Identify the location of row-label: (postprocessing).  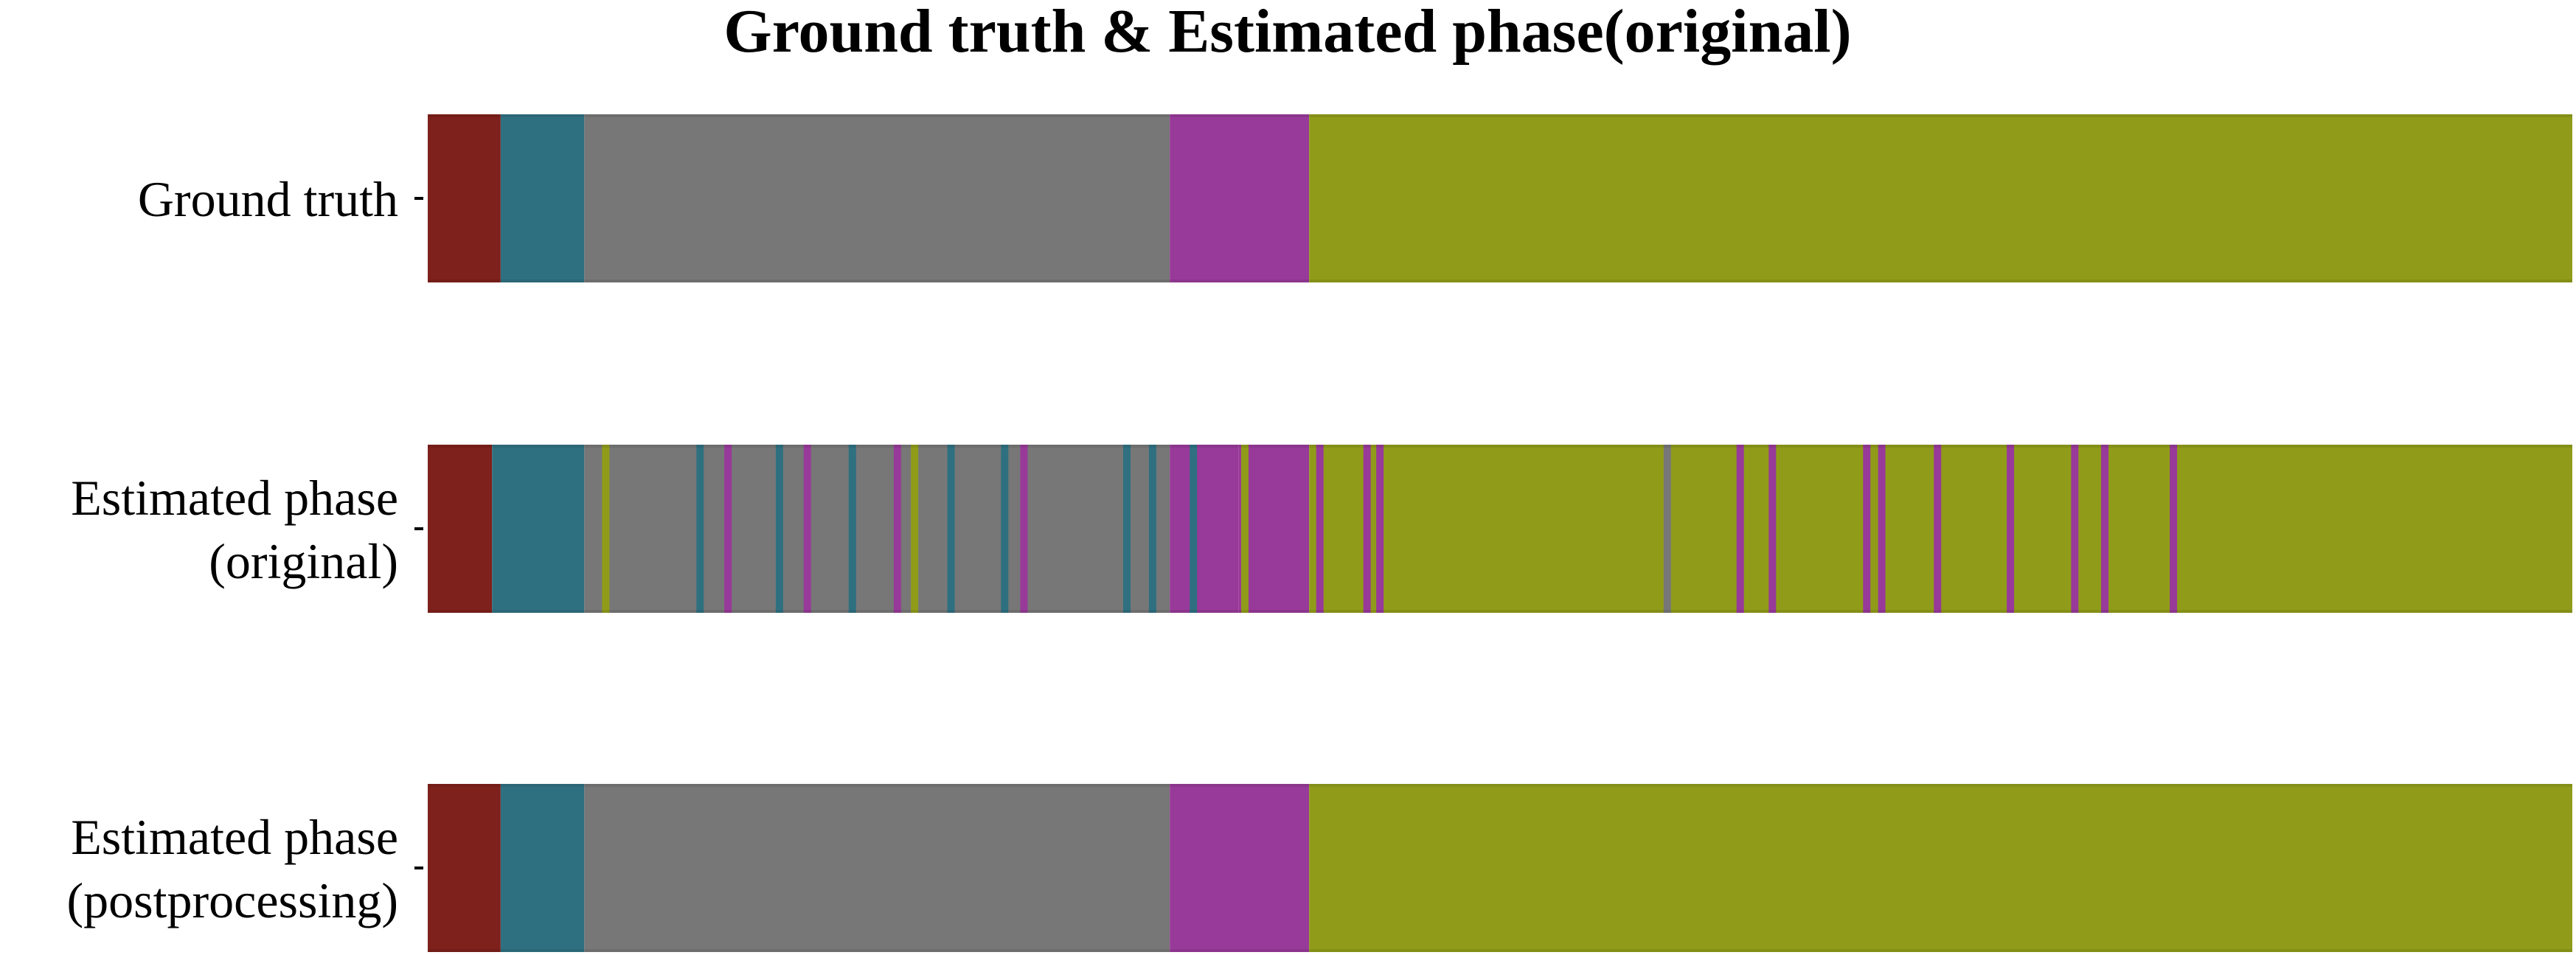
(232, 900).